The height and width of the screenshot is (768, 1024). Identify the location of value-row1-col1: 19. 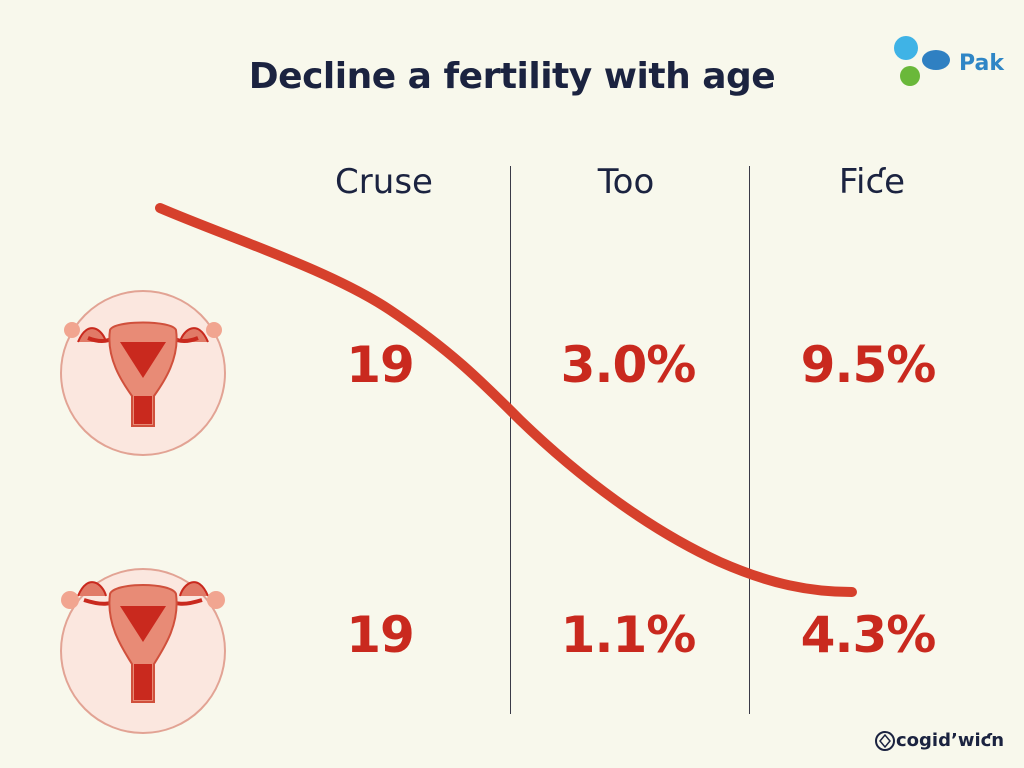
(380, 365).